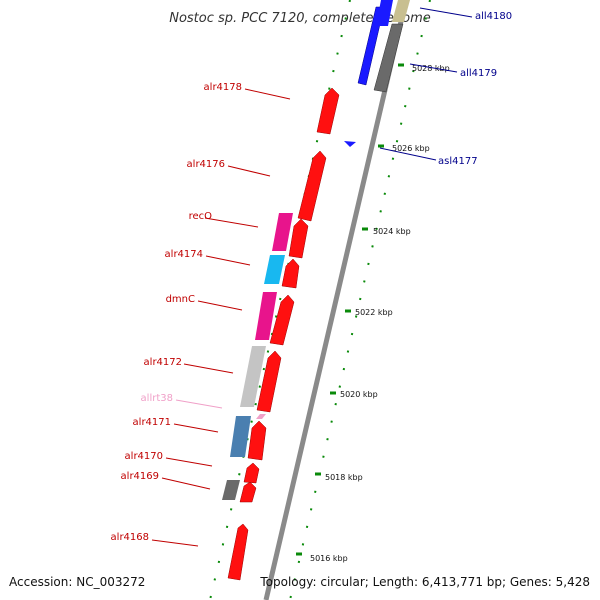 This screenshot has width=600, height=600. Describe the element at coordinates (130, 537) in the screenshot. I see `gene-label: alr4168` at that location.